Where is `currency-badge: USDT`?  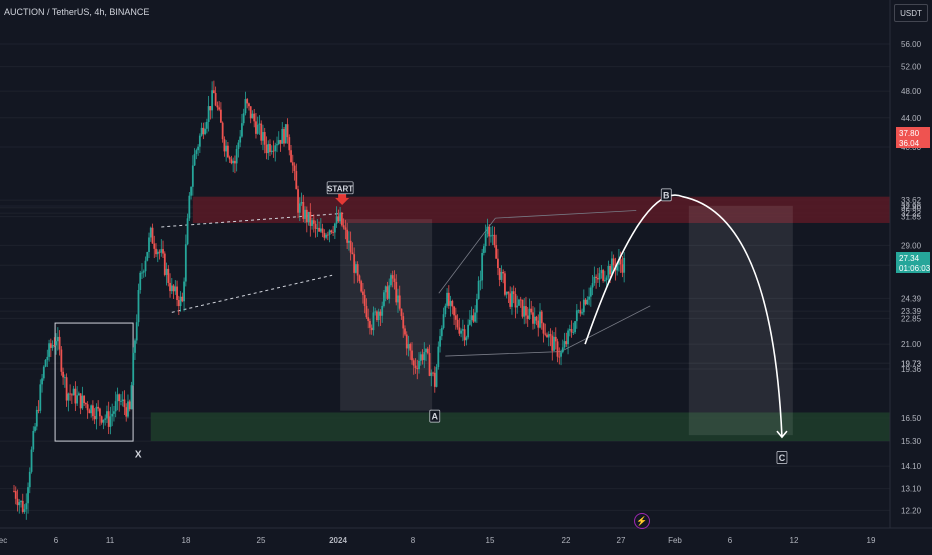
currency-badge: USDT is located at coordinates (911, 13).